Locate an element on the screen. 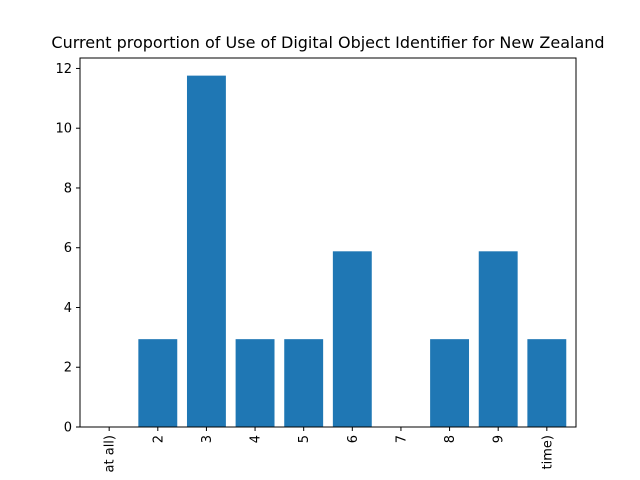 This screenshot has width=640, height=480. bar-time is located at coordinates (547, 383).